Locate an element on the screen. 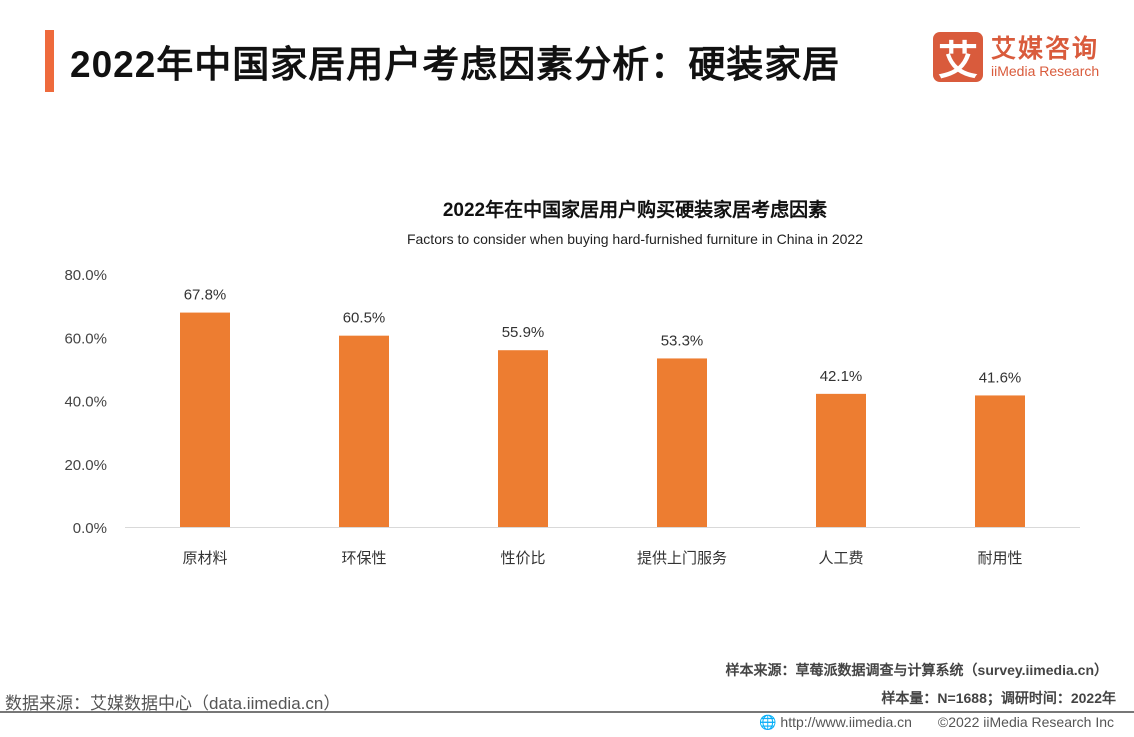 The image size is (1134, 737). x-tick-label: 人工费 is located at coordinates (840, 558).